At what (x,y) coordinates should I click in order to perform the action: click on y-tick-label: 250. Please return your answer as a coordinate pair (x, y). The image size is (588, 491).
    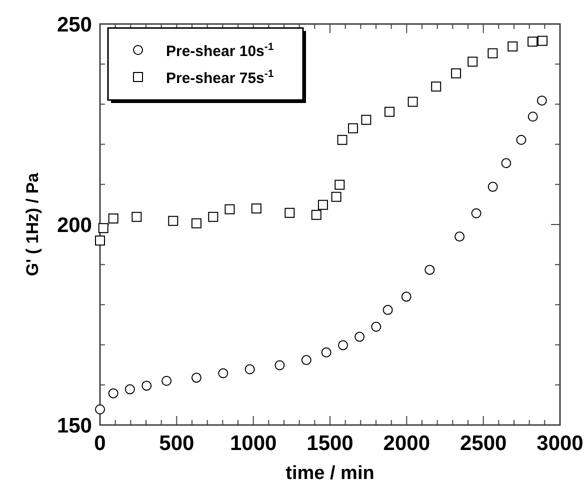
    Looking at the image, I should click on (74, 24).